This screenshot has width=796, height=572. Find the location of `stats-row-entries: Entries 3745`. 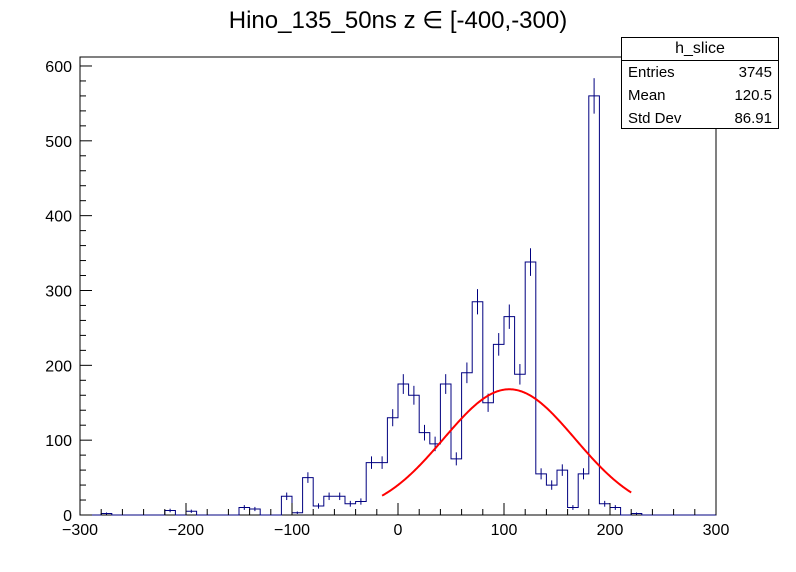

stats-row-entries: Entries 3745 is located at coordinates (700, 72).